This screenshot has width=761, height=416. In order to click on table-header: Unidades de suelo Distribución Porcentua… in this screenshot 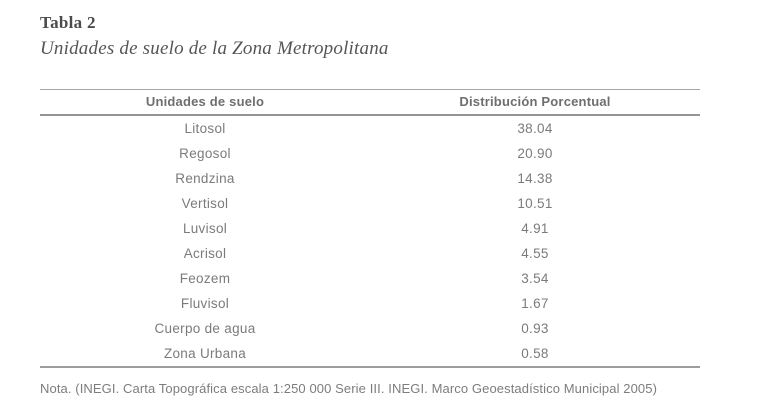, I will do `click(370, 102)`.